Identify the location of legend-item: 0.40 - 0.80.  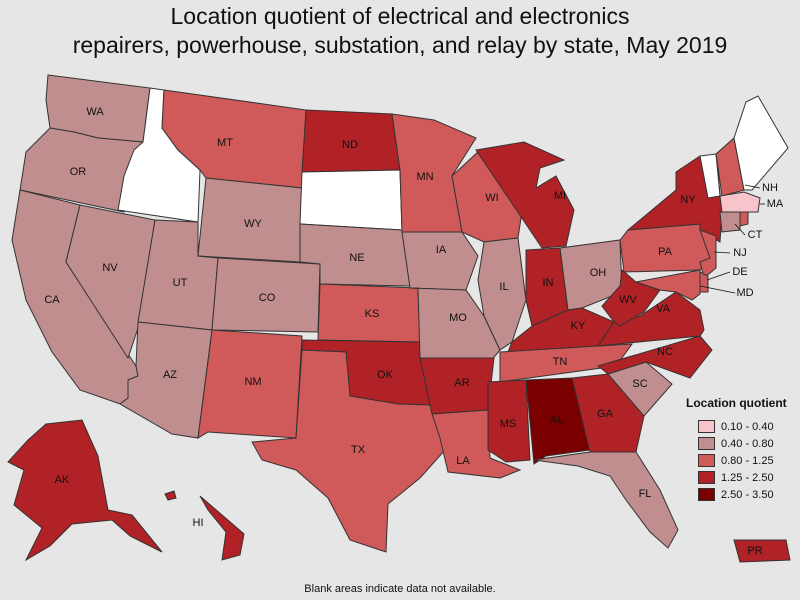
(742, 443).